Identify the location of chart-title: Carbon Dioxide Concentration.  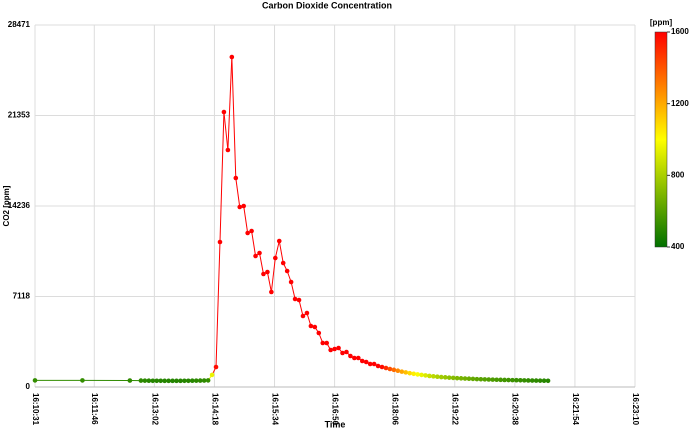
(327, 5).